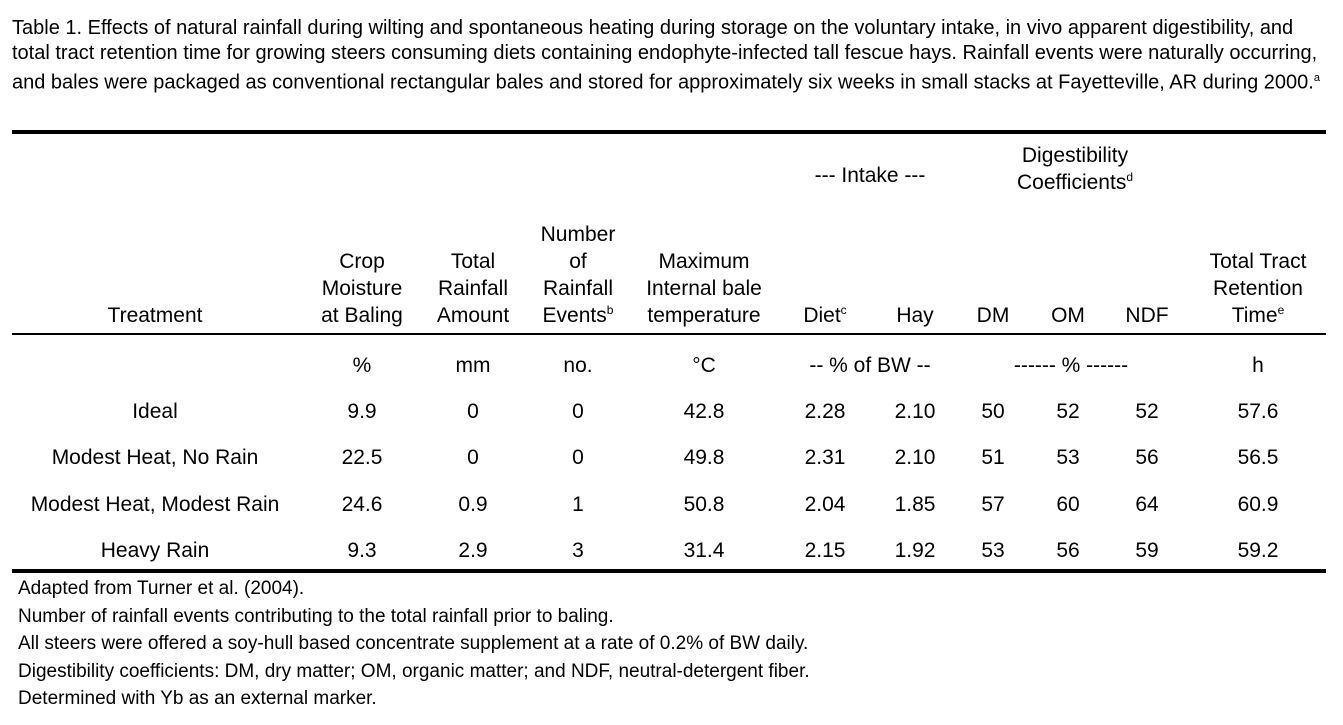 The height and width of the screenshot is (725, 1343). I want to click on cell-max-temp: 31.4, so click(704, 550).